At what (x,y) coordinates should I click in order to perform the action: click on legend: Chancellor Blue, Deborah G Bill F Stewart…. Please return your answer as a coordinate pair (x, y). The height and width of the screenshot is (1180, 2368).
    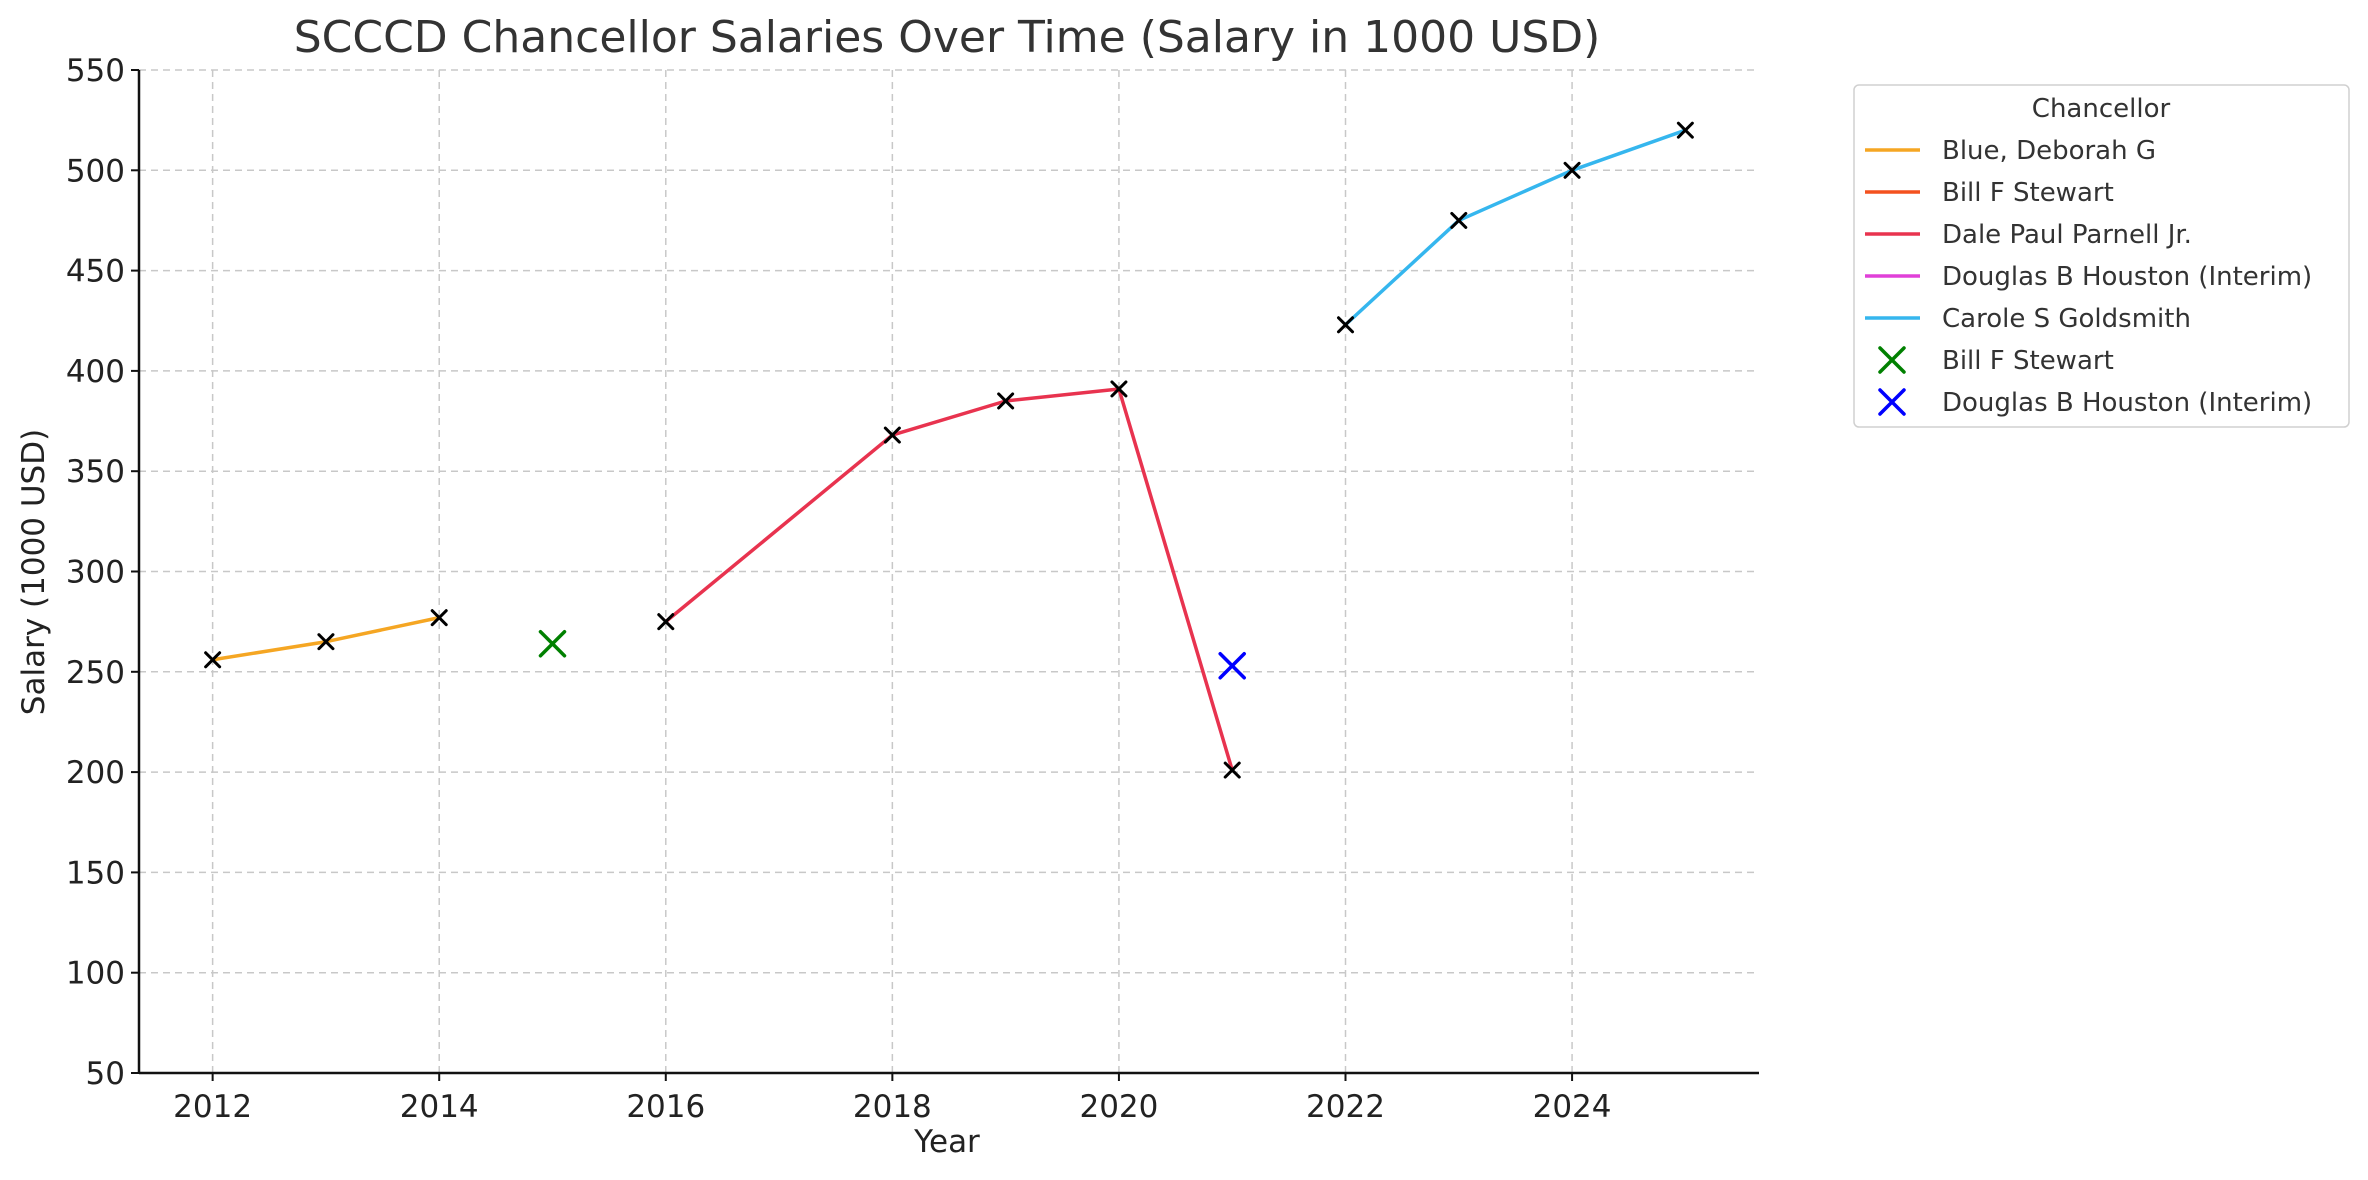
    Looking at the image, I should click on (2101, 256).